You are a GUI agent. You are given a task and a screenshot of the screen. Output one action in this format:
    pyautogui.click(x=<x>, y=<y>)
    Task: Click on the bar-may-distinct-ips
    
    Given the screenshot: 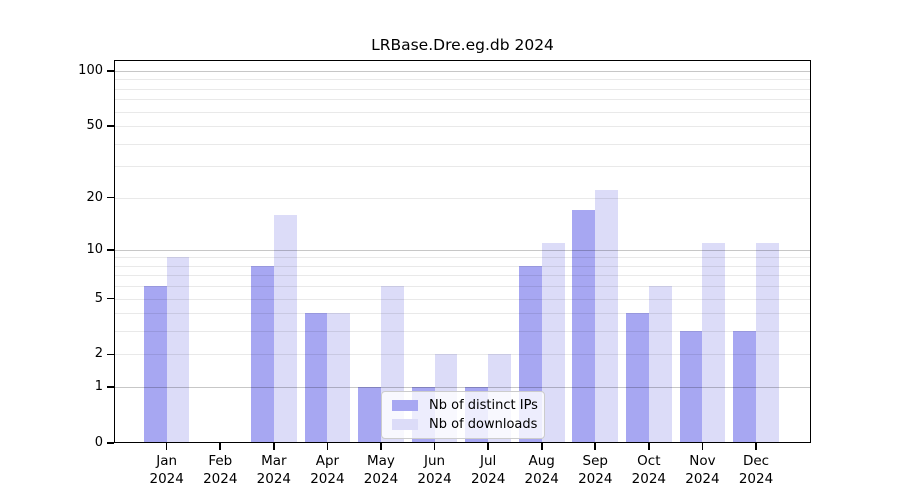 What is the action you would take?
    pyautogui.click(x=369, y=414)
    